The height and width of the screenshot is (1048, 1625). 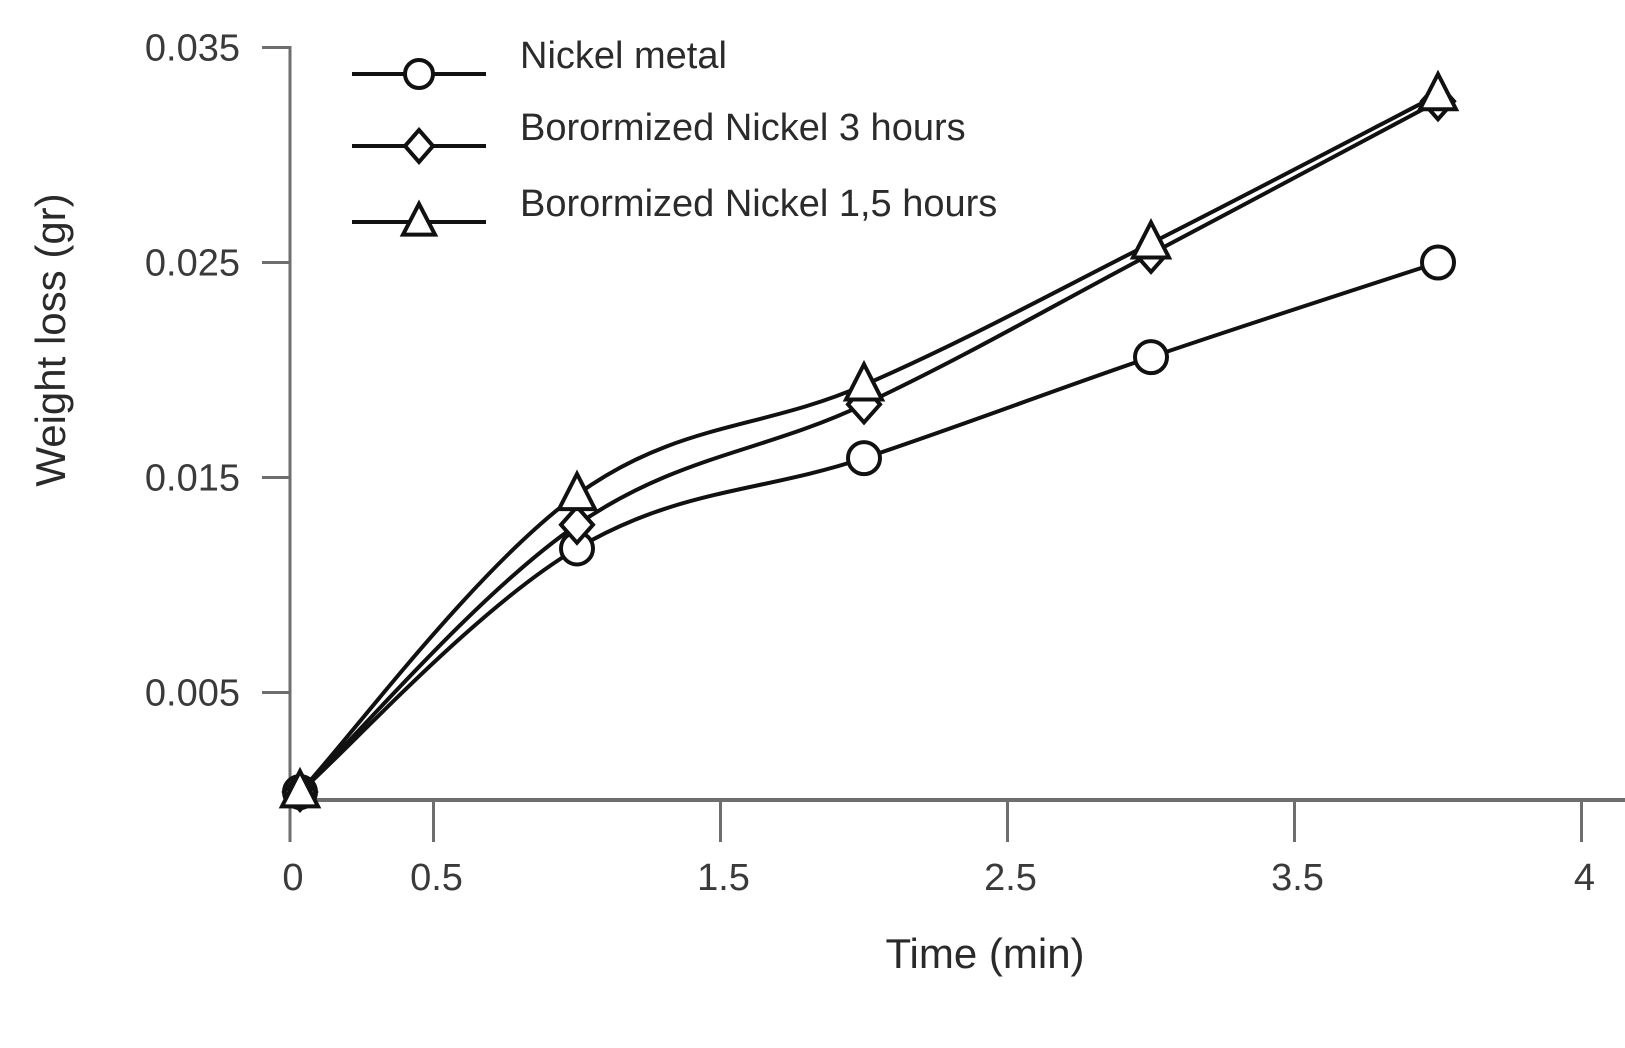 What do you see at coordinates (984, 953) in the screenshot?
I see `x-axis-title: Time (min)` at bounding box center [984, 953].